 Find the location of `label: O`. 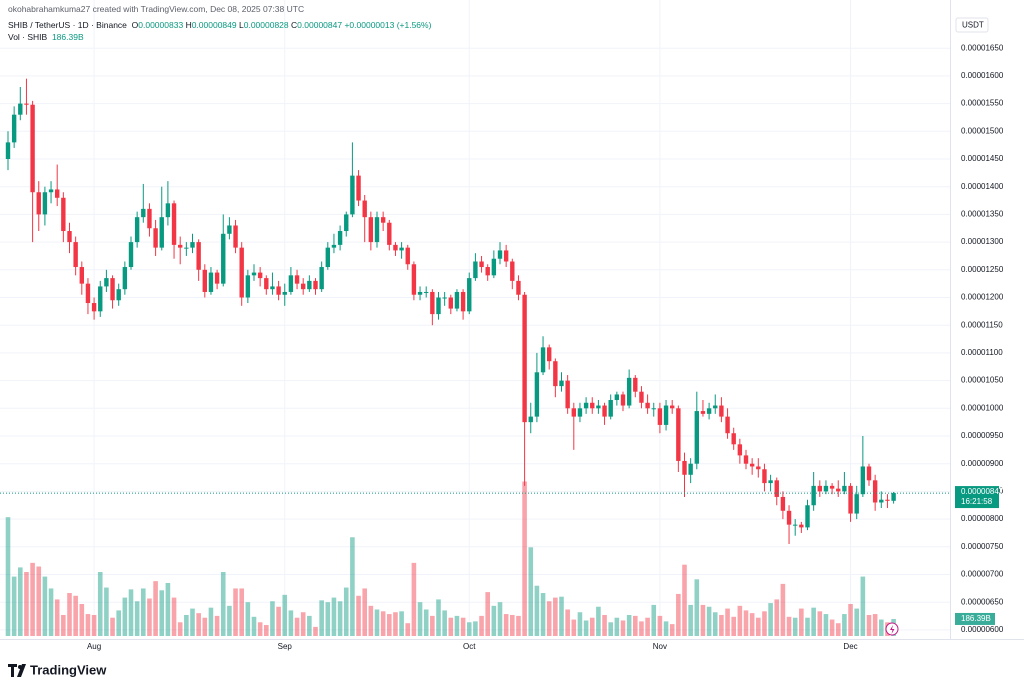

label: O is located at coordinates (135, 25).